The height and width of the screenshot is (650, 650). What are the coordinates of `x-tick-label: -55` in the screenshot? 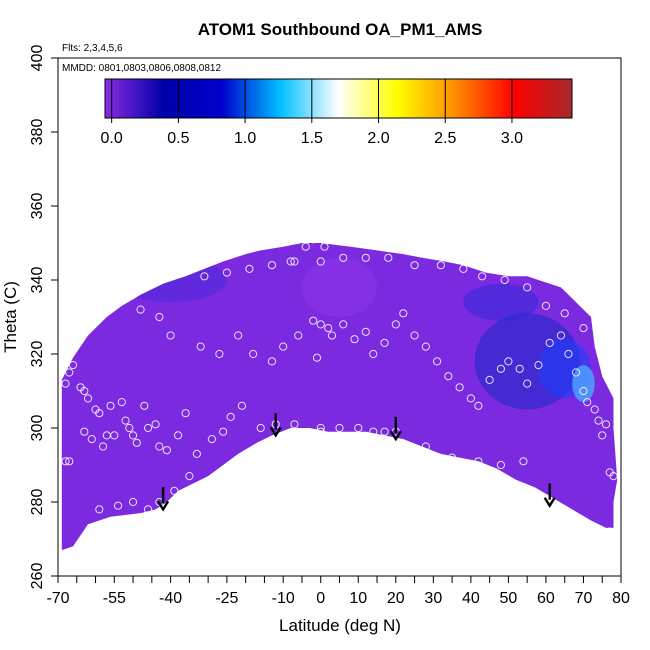 It's located at (114, 598).